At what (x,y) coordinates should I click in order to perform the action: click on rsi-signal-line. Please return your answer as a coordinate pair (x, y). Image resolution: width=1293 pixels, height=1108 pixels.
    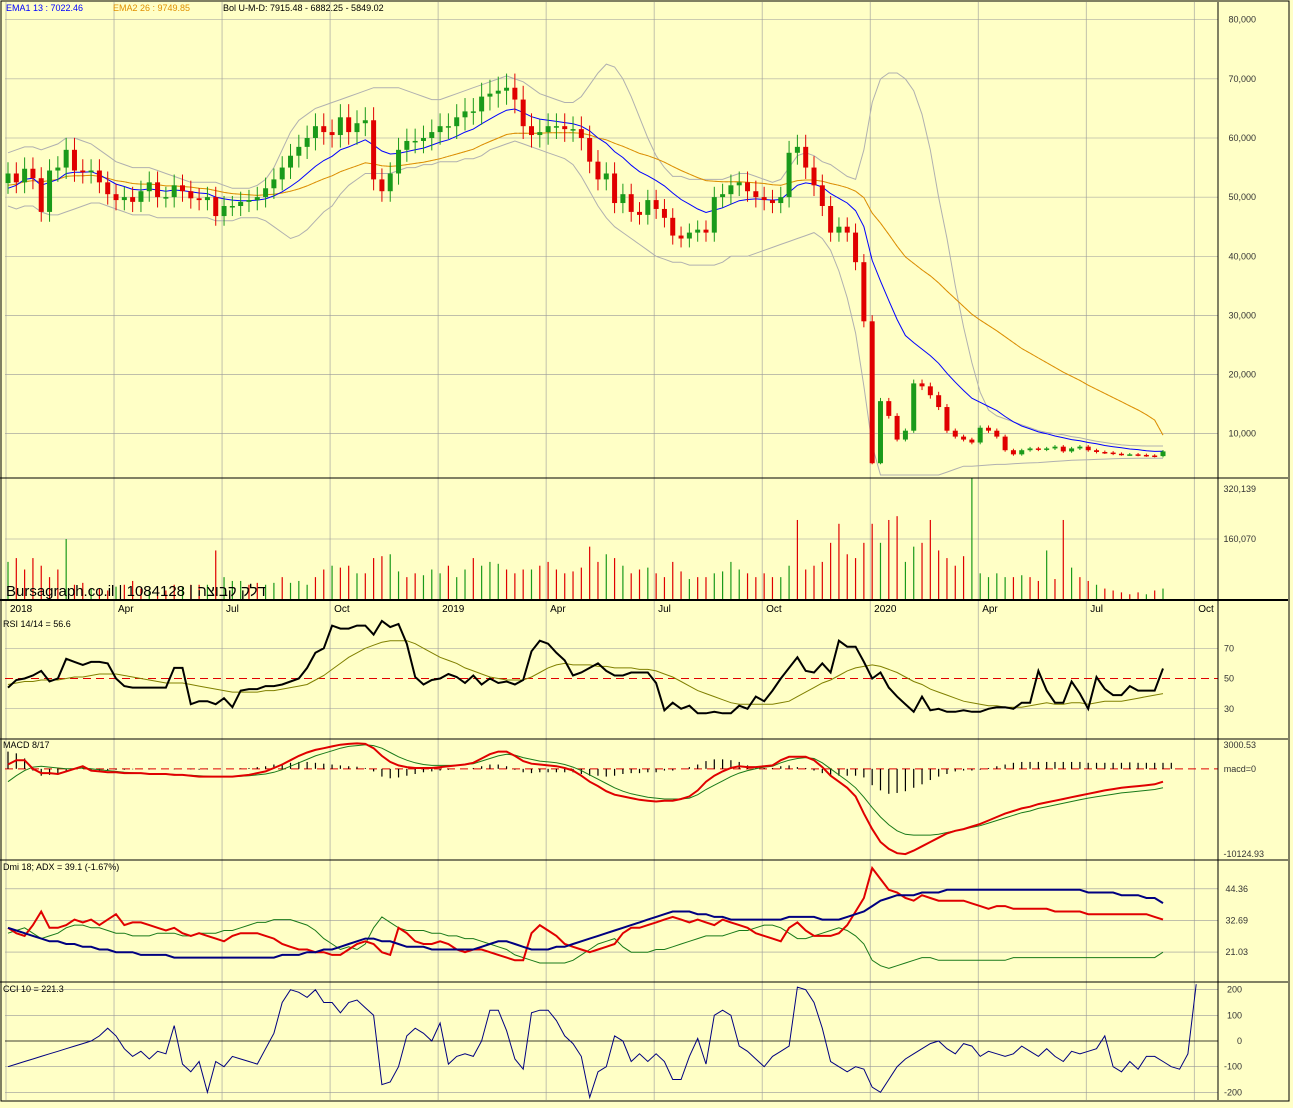
    Looking at the image, I should click on (585, 674).